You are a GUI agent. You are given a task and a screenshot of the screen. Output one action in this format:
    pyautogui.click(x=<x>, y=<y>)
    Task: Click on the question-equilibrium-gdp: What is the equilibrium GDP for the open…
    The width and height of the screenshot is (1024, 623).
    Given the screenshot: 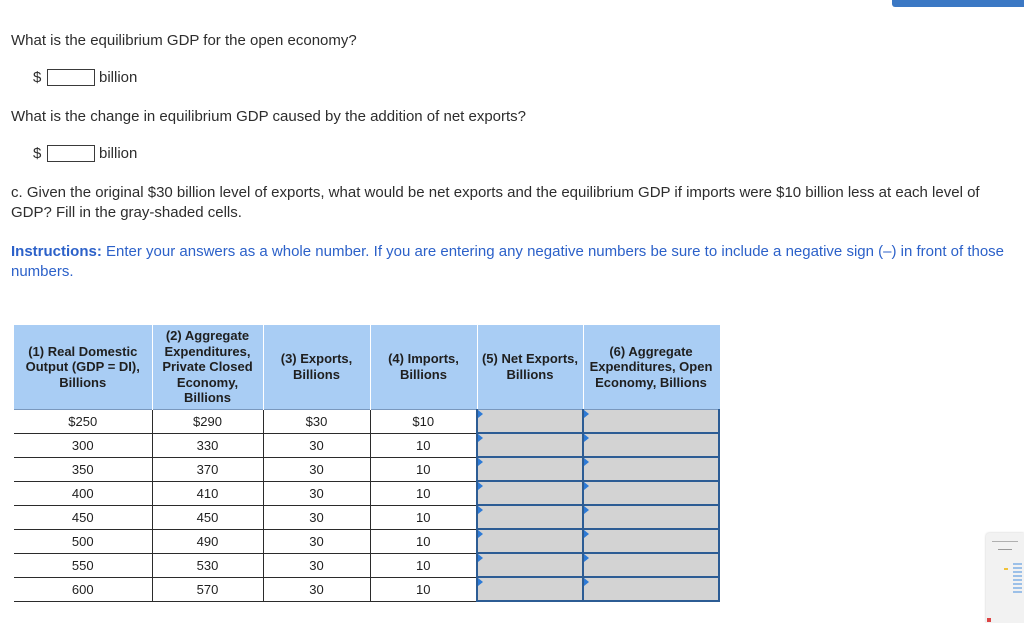 What is the action you would take?
    pyautogui.click(x=184, y=40)
    